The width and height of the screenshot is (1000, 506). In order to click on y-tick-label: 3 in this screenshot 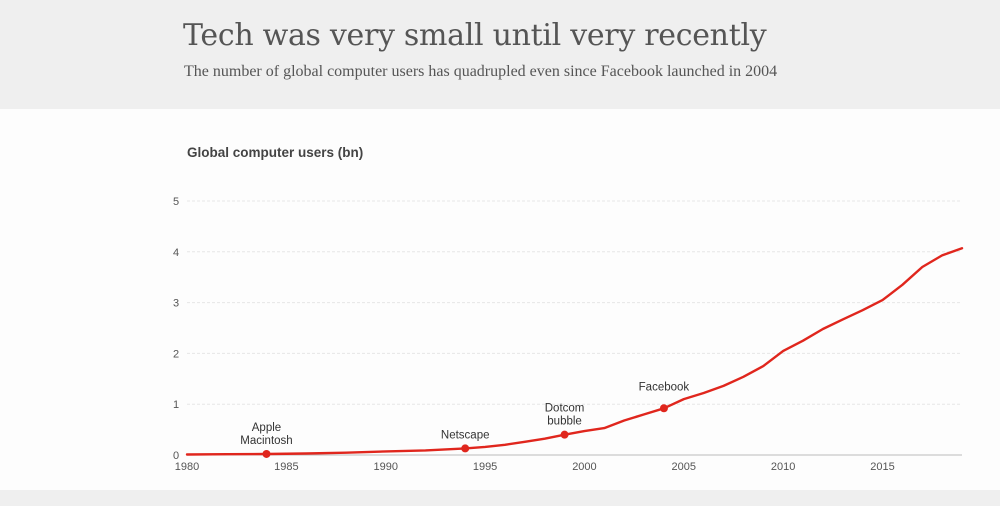, I will do `click(176, 304)`.